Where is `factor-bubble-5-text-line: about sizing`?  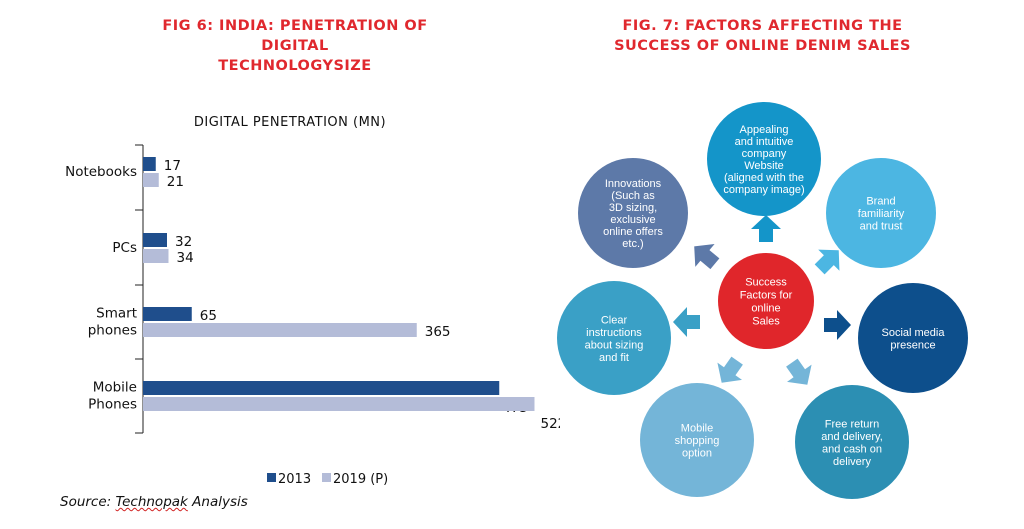 factor-bubble-5-text-line: about sizing is located at coordinates (614, 345).